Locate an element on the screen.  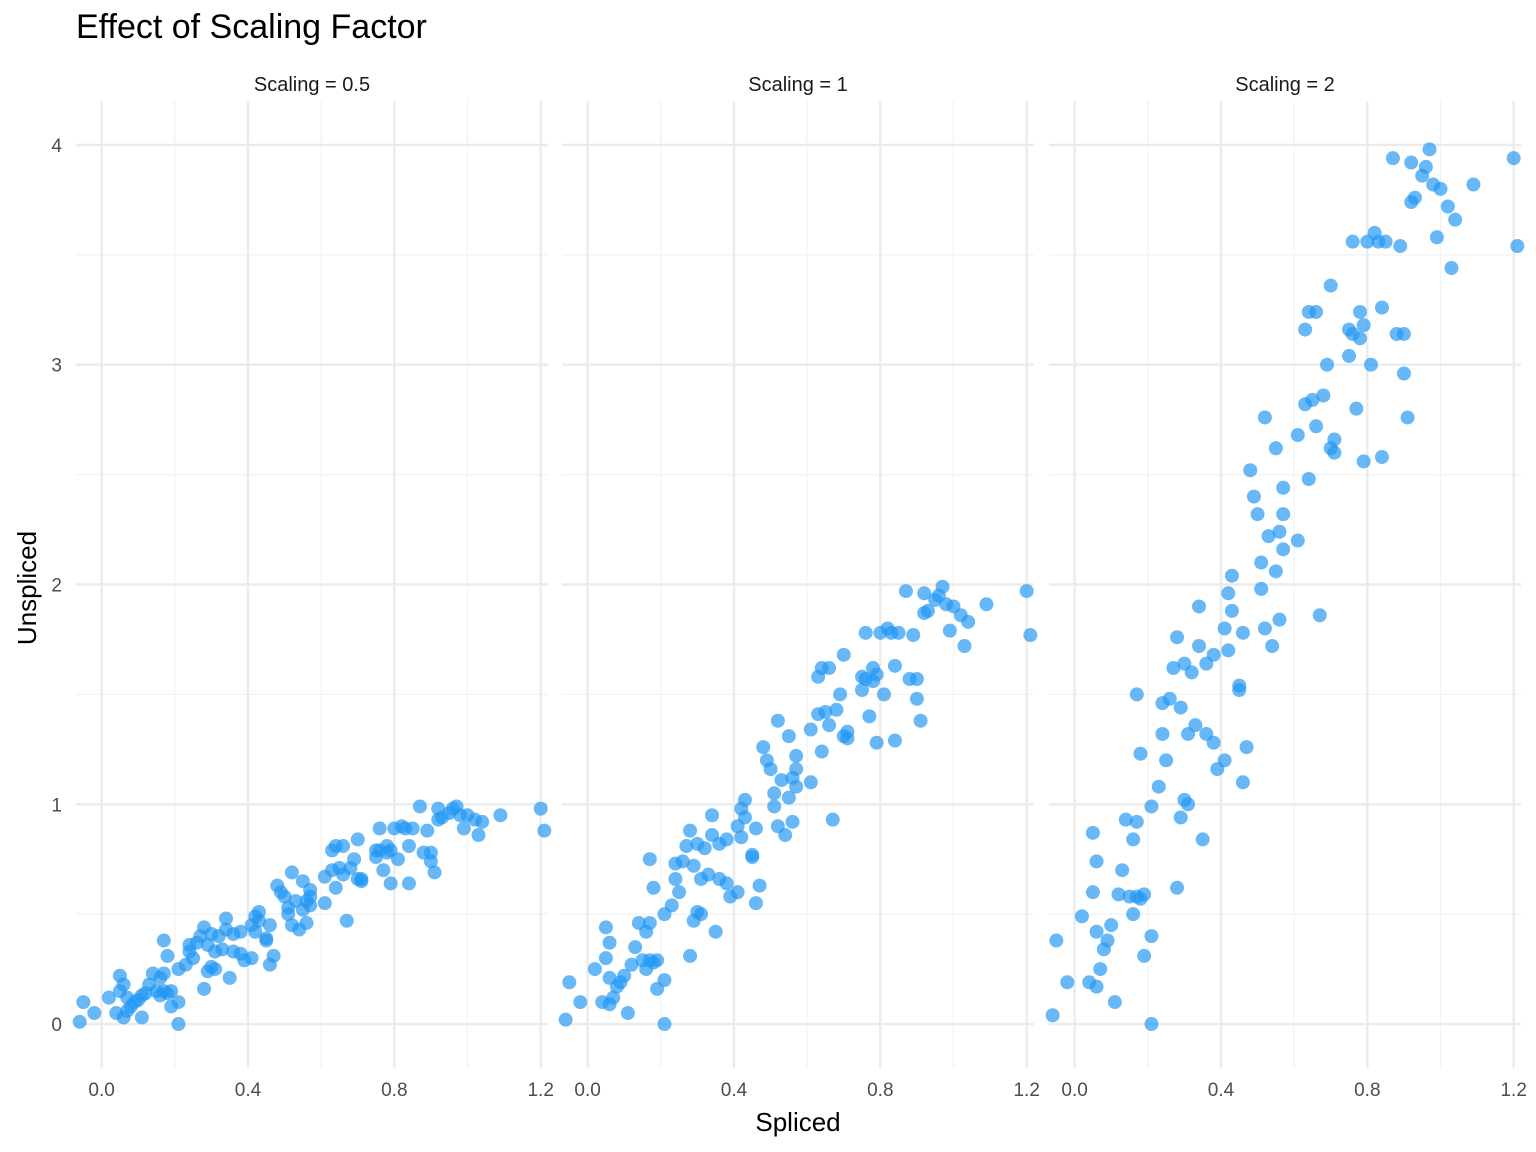
chart-title: Effect of Scaling Factor is located at coordinates (251, 27).